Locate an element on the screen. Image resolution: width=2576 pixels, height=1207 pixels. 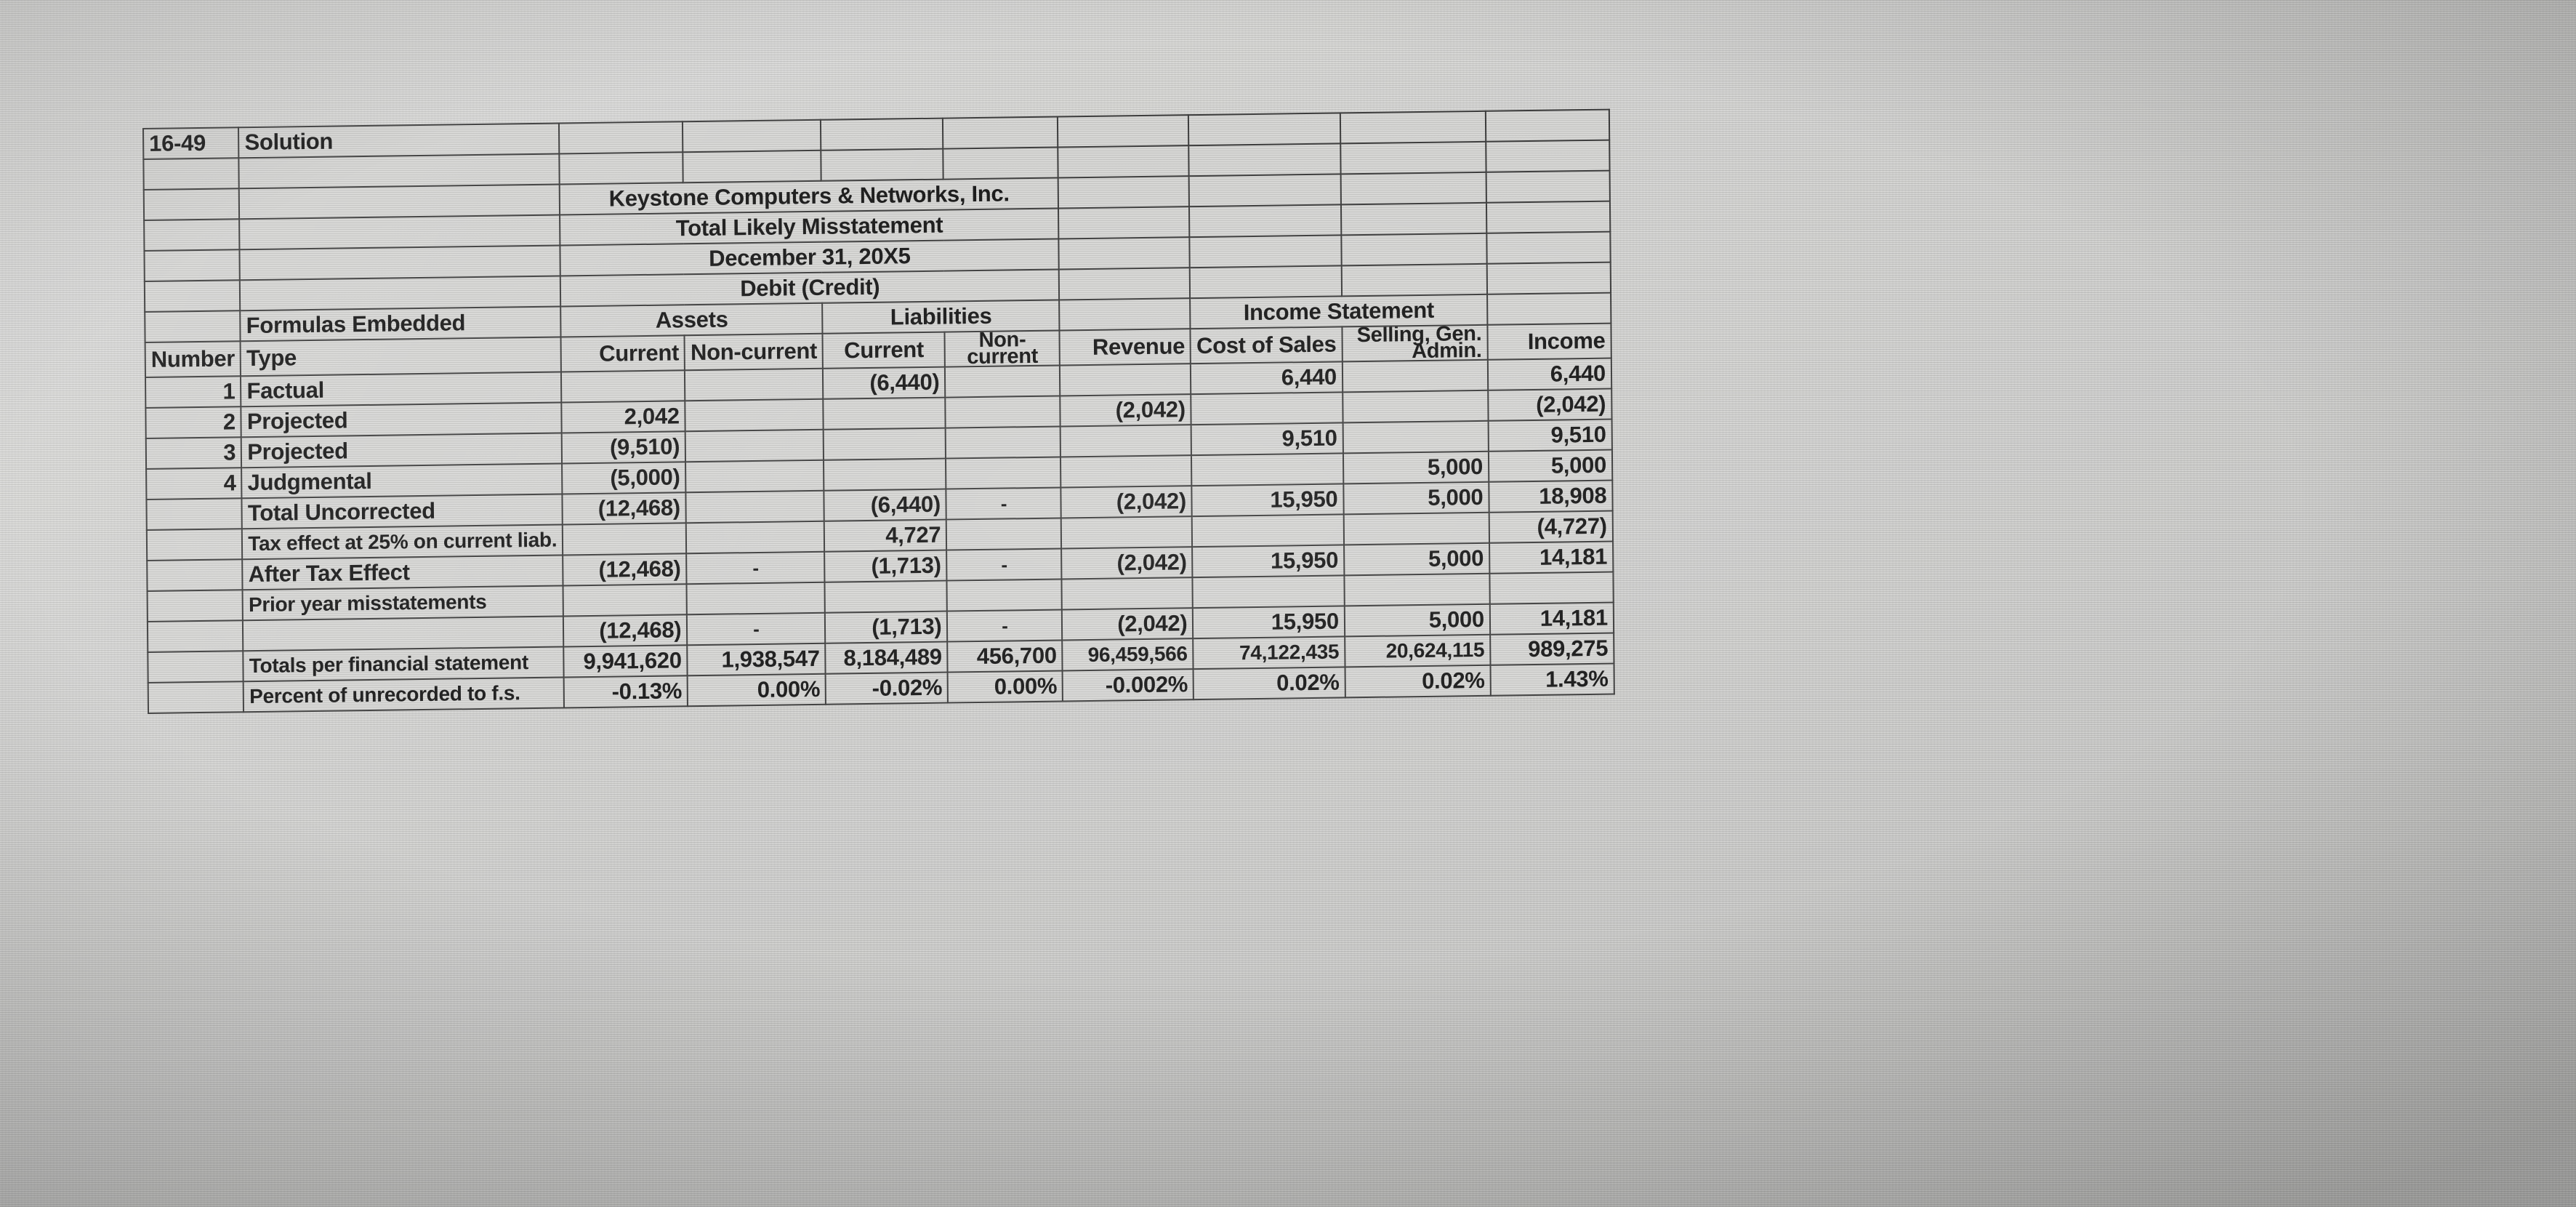
cell-liab-current: (6,440) is located at coordinates (885, 505).